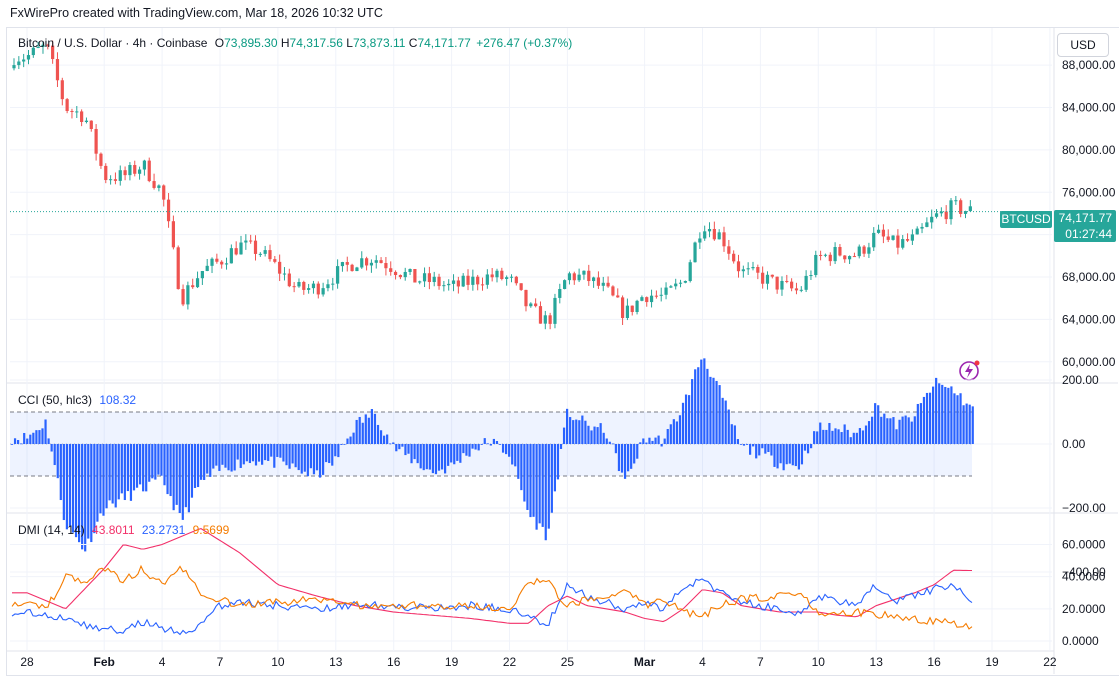 Image resolution: width=1119 pixels, height=678 pixels. I want to click on price-axis-label: 76,000.00, so click(1089, 192).